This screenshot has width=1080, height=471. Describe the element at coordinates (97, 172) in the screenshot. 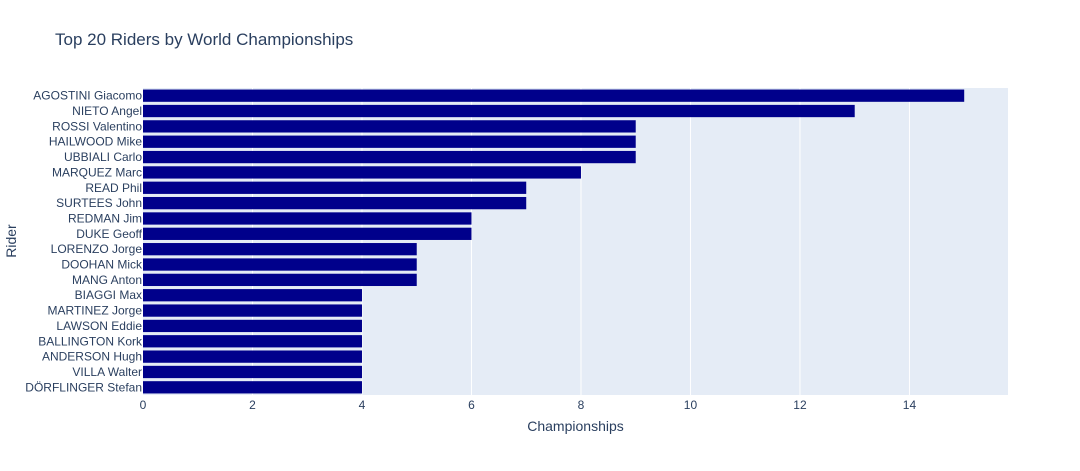

I see `y-tick-label: MARQUEZ Marc` at that location.